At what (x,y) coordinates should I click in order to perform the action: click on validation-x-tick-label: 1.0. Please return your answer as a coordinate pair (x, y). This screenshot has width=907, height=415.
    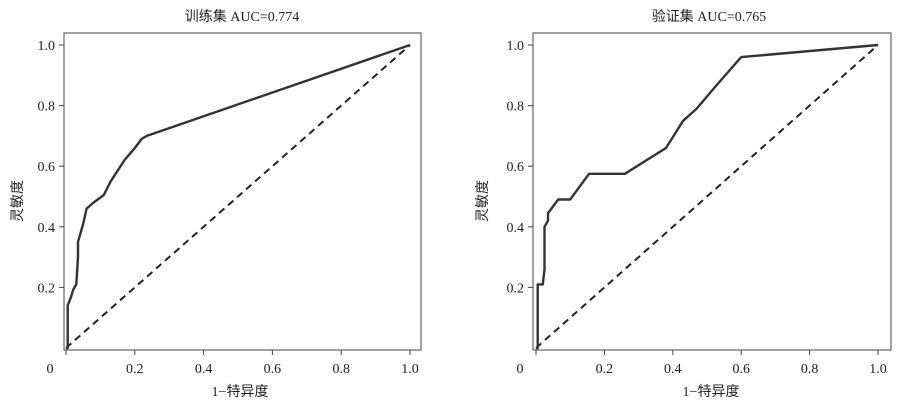
    Looking at the image, I should click on (878, 369).